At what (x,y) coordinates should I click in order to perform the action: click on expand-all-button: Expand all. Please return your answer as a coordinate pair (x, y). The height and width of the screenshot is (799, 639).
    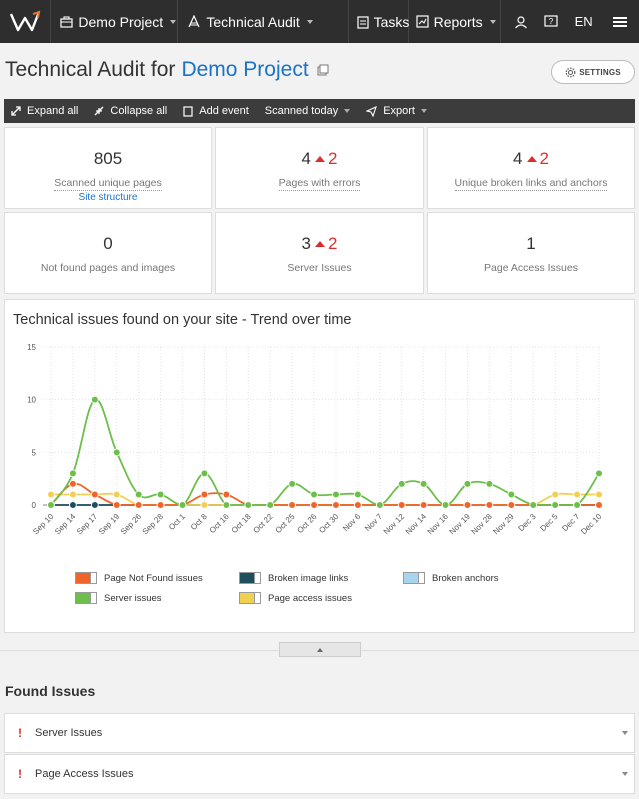
    Looking at the image, I should click on (44, 111).